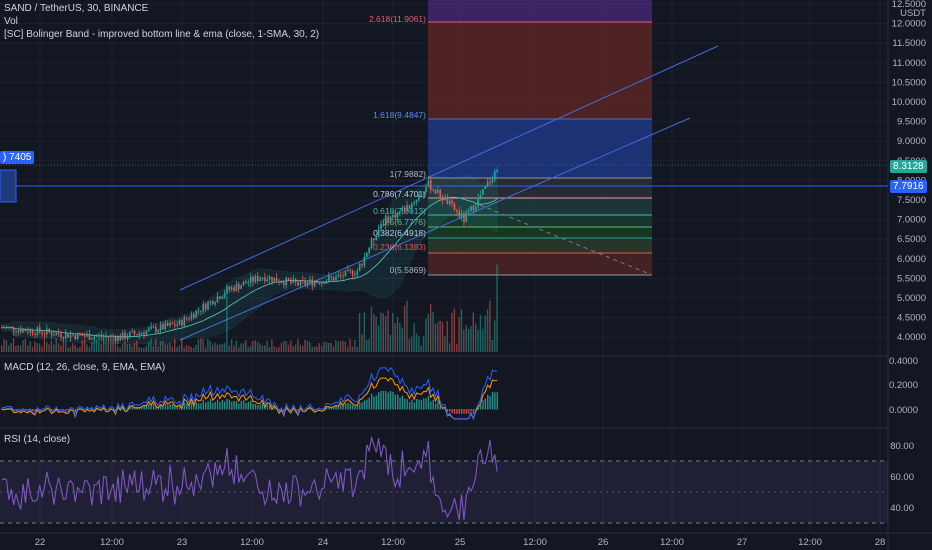 The width and height of the screenshot is (932, 550). Describe the element at coordinates (17, 157) in the screenshot. I see `left-price-tag: ) 7405` at that location.